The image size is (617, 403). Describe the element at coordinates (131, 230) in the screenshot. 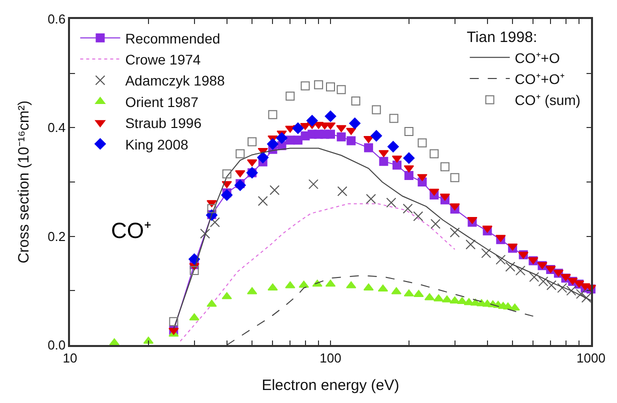

I see `annotation: CO⁺` at that location.